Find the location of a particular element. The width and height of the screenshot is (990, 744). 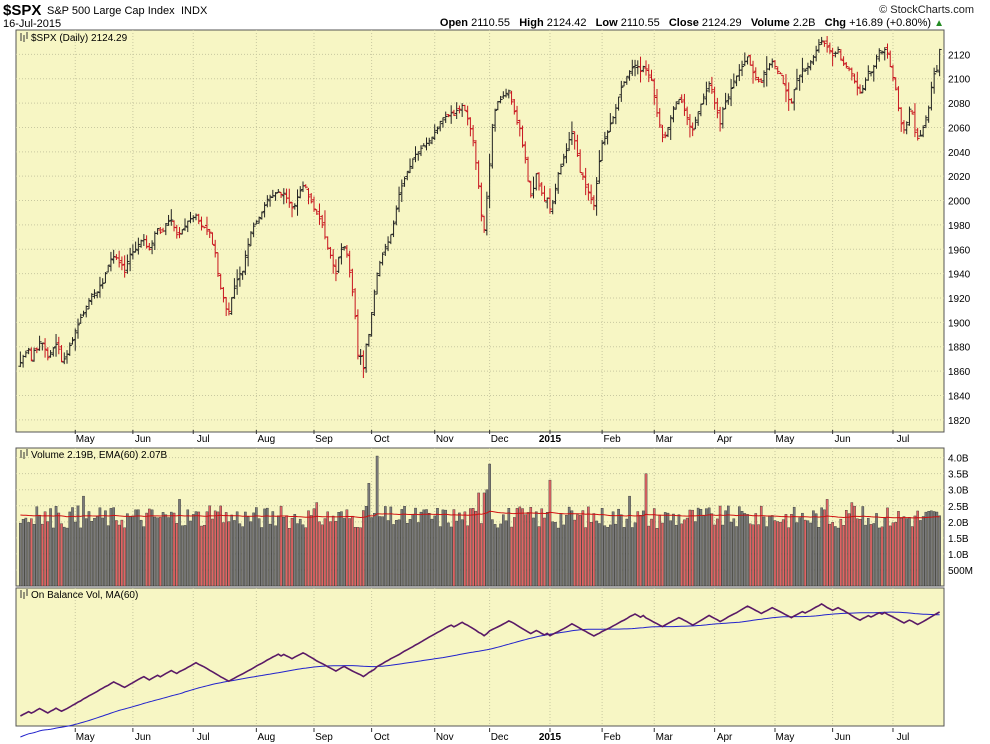

bottom-x-tick-label: Apr is located at coordinates (725, 737).